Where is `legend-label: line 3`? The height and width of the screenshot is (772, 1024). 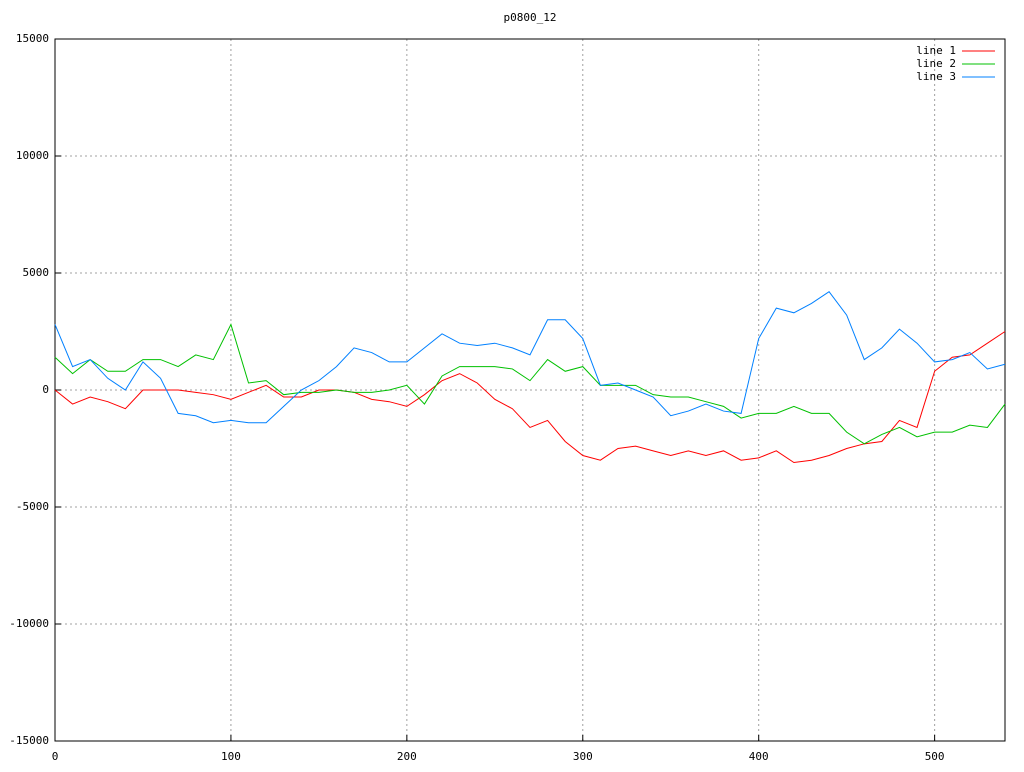
legend-label: line 3 is located at coordinates (936, 76).